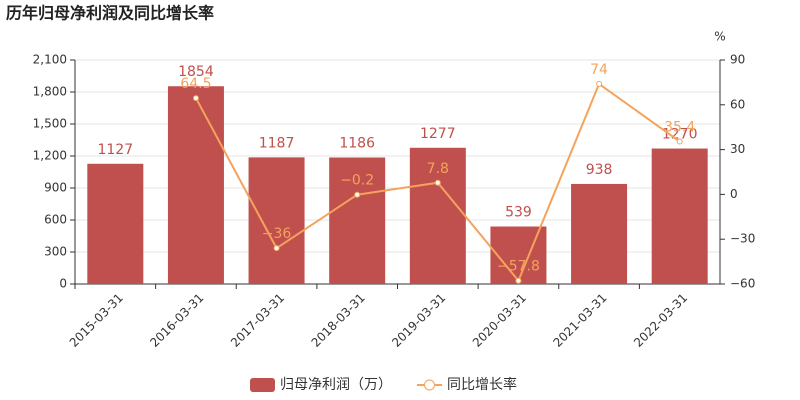  What do you see at coordinates (115, 150) in the screenshot?
I see `bar-value-label: 1127` at bounding box center [115, 150].